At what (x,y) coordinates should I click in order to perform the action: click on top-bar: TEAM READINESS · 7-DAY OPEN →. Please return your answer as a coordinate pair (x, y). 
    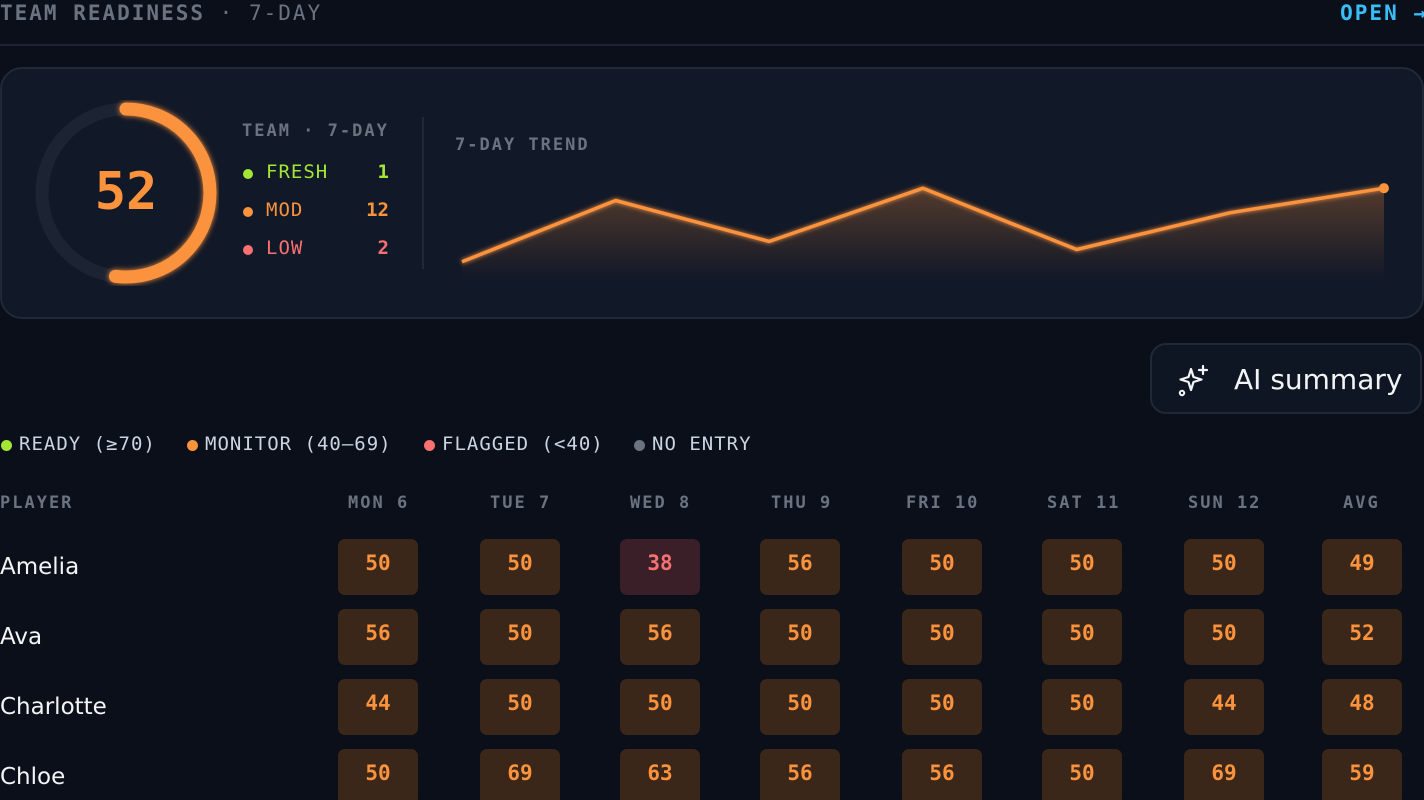
    Looking at the image, I should click on (712, 23).